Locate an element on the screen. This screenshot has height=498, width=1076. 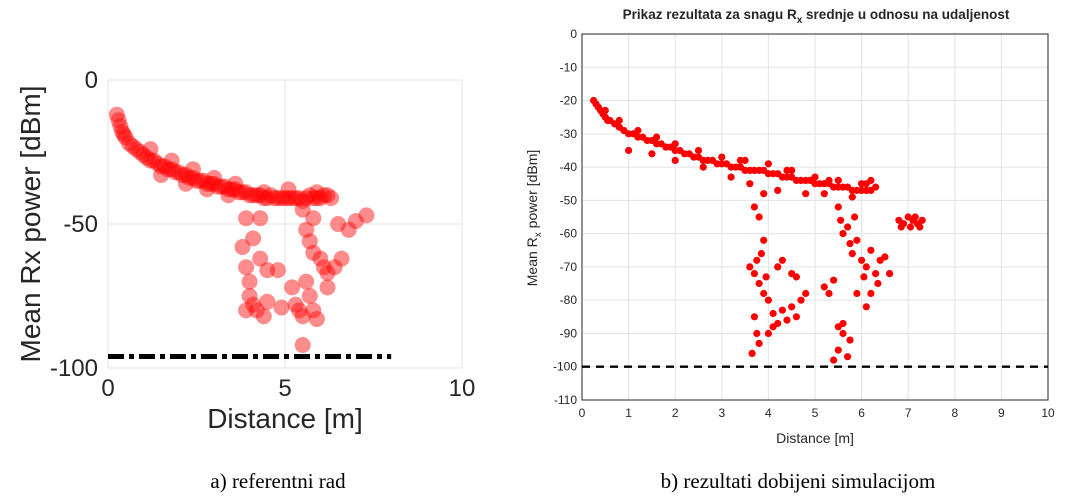
left-x-tick: 5 is located at coordinates (284, 388).